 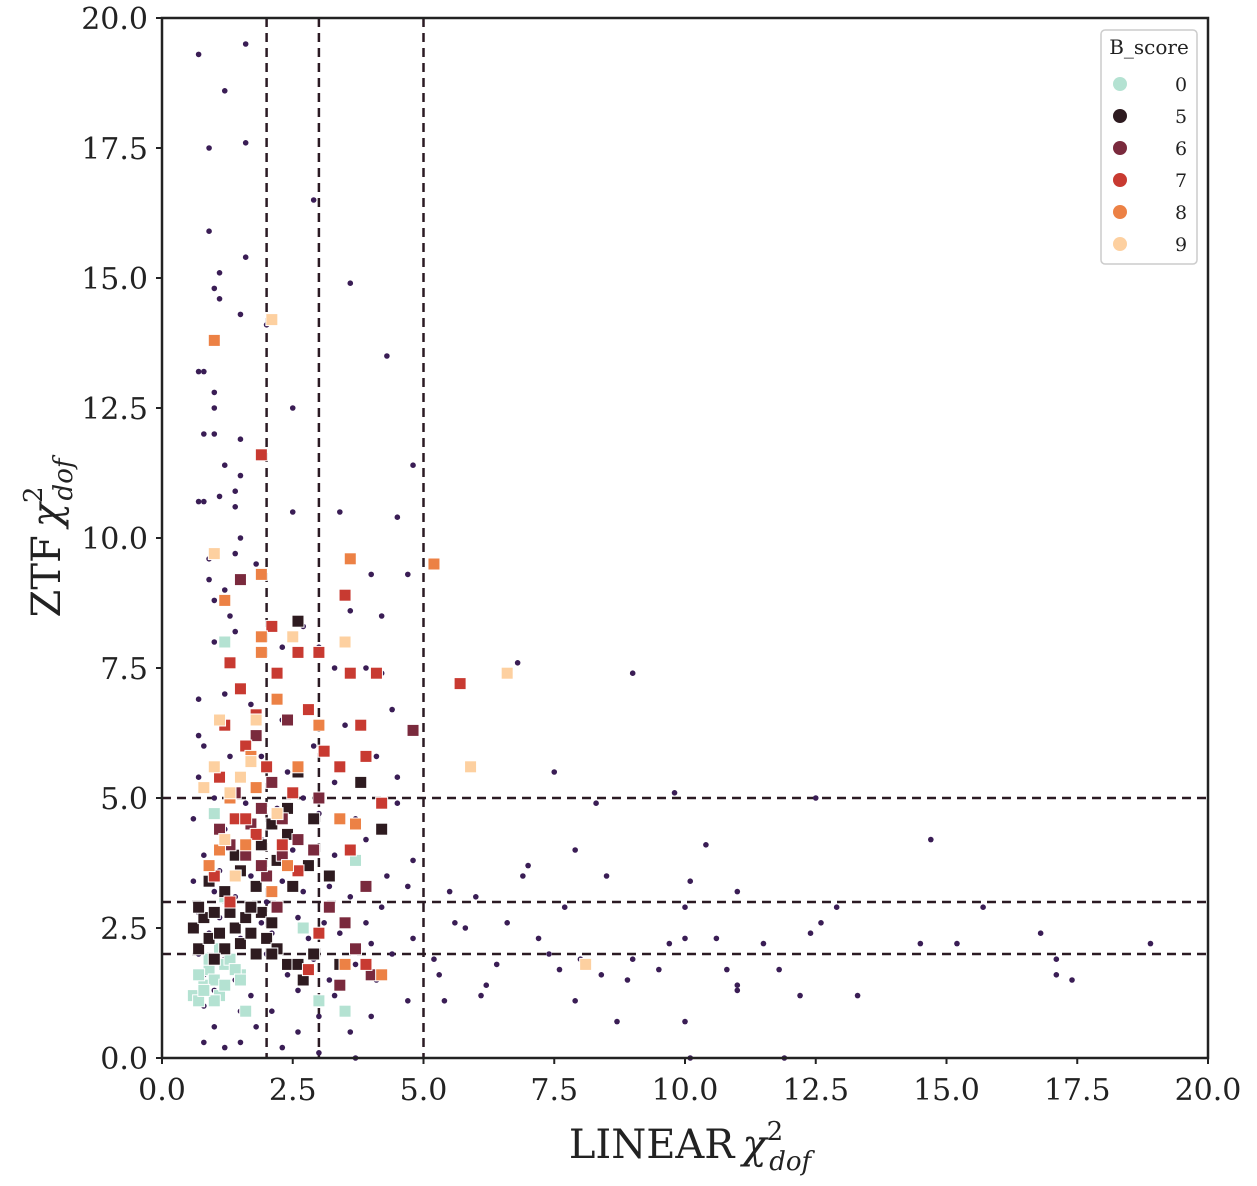 I want to click on y-tick-label: 15.0, so click(x=114, y=279).